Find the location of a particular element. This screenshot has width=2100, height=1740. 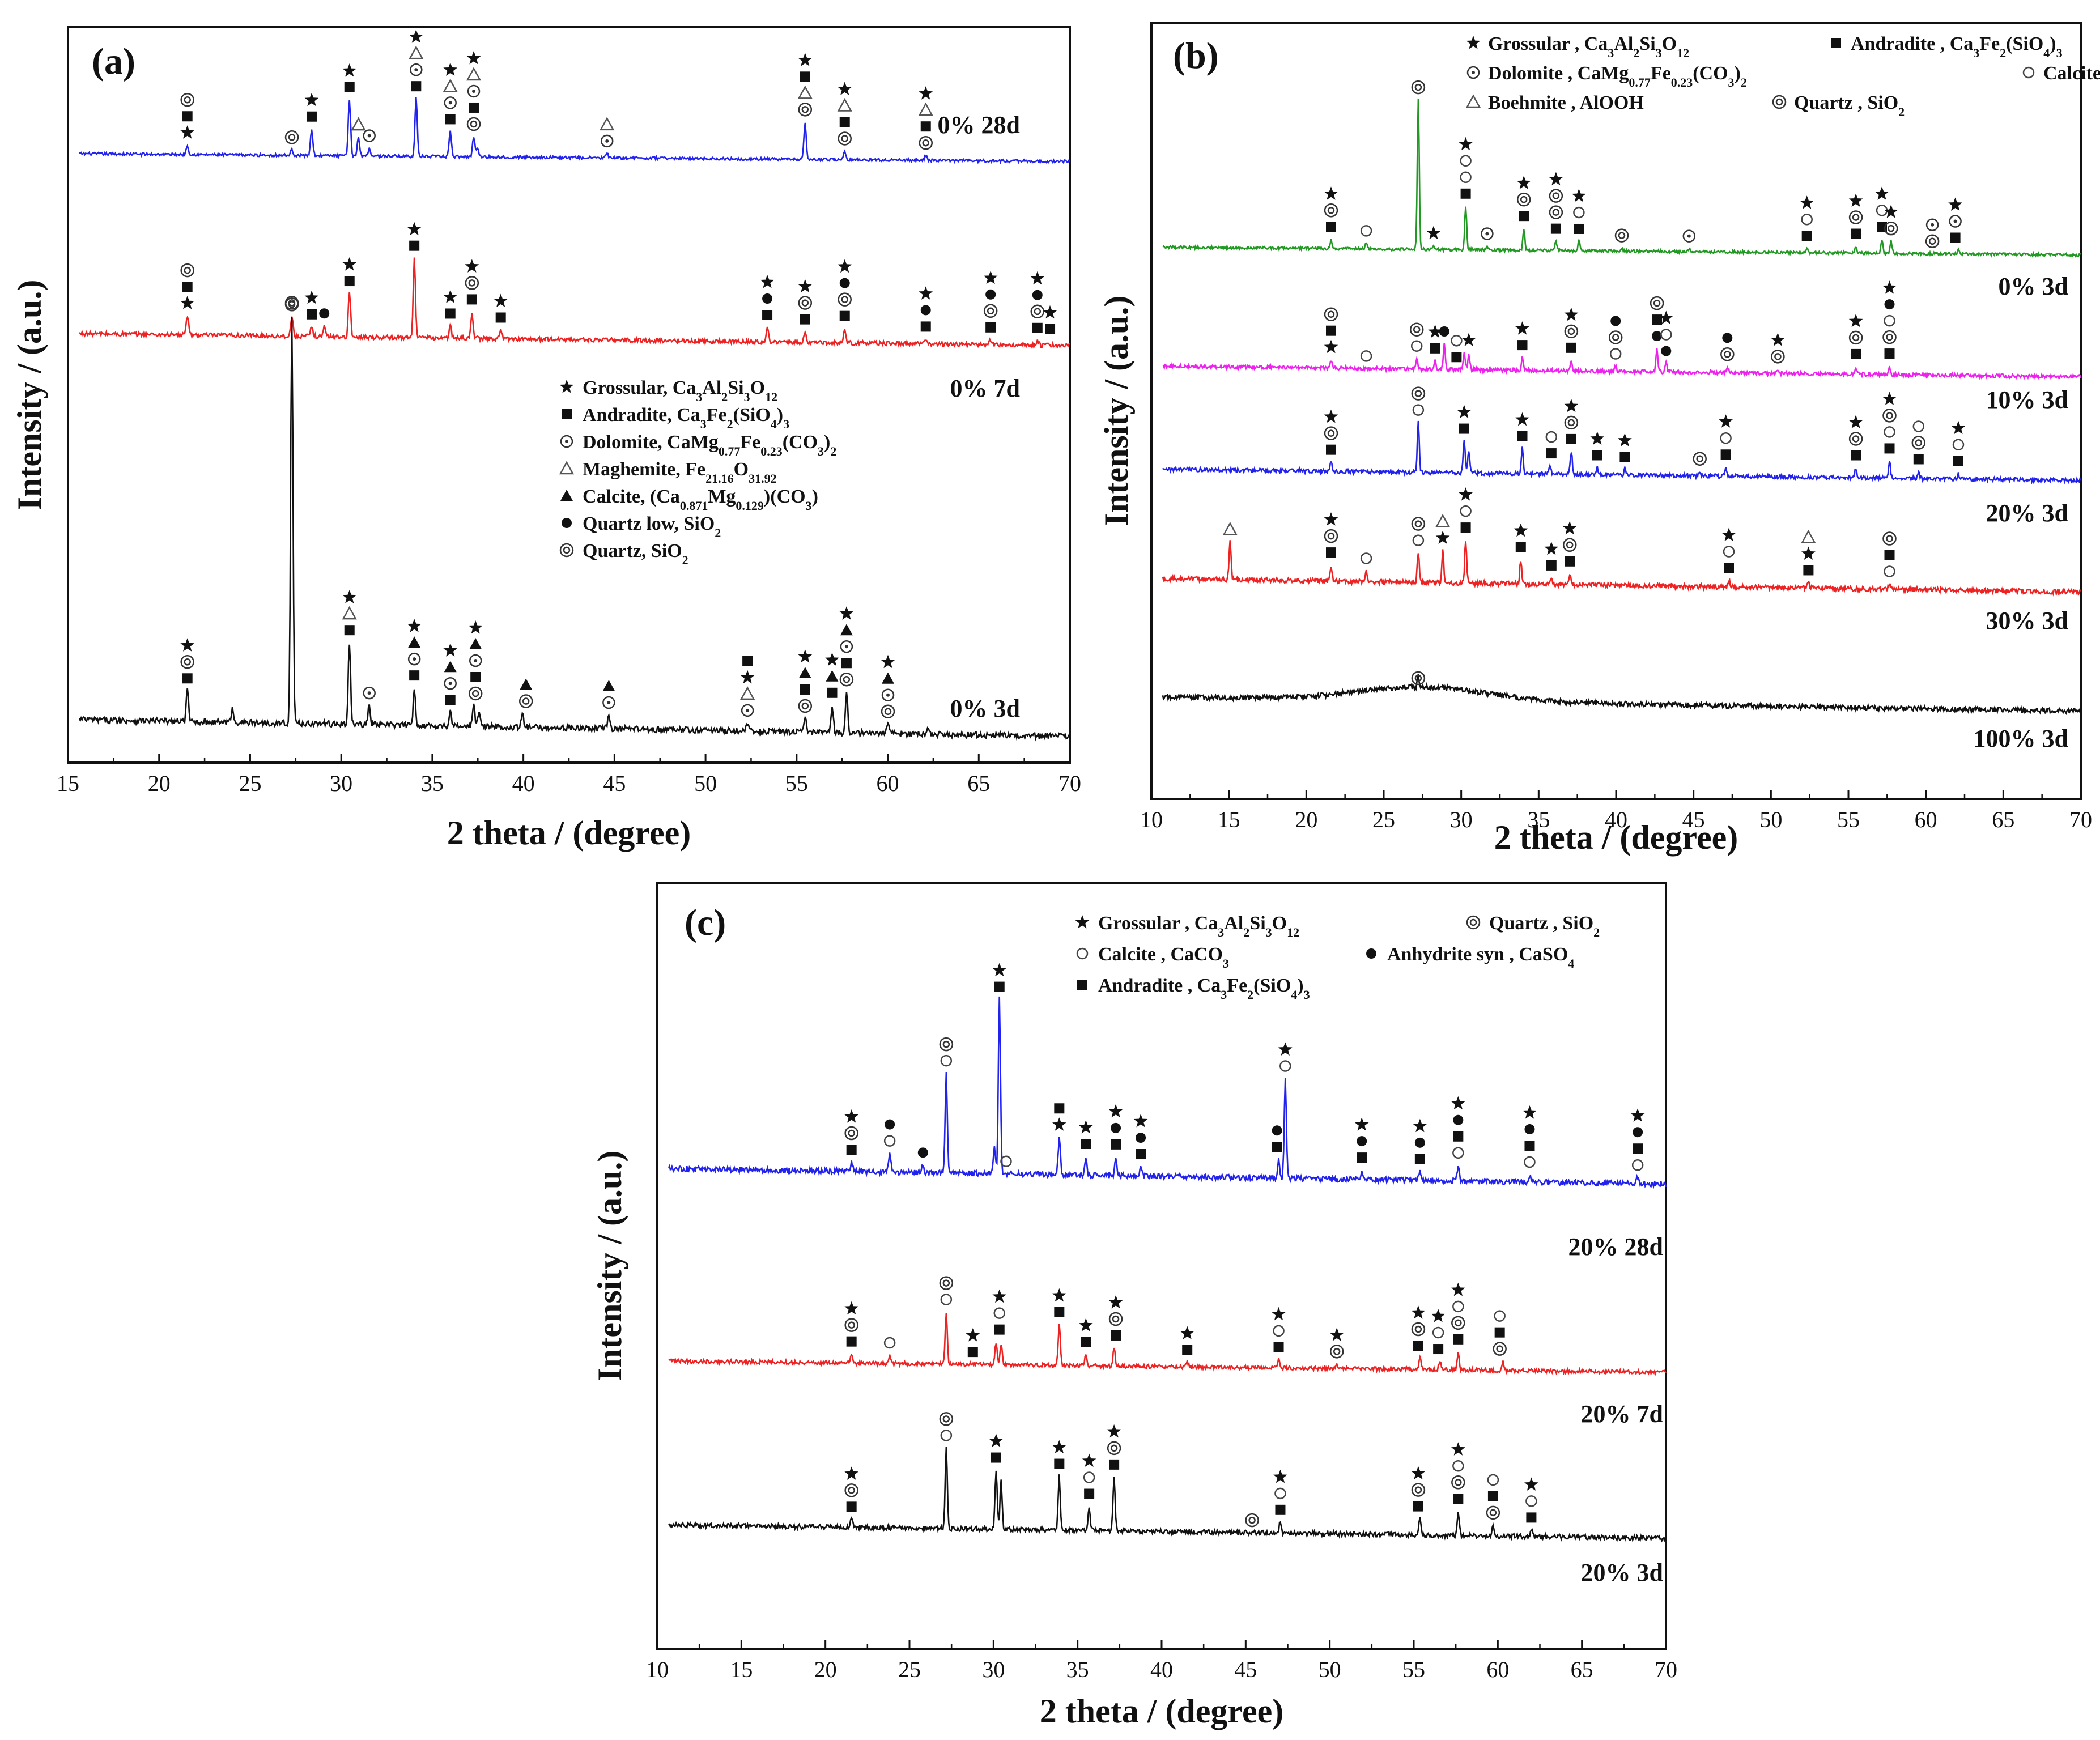

series-label: 20% 7d is located at coordinates (1622, 1414).